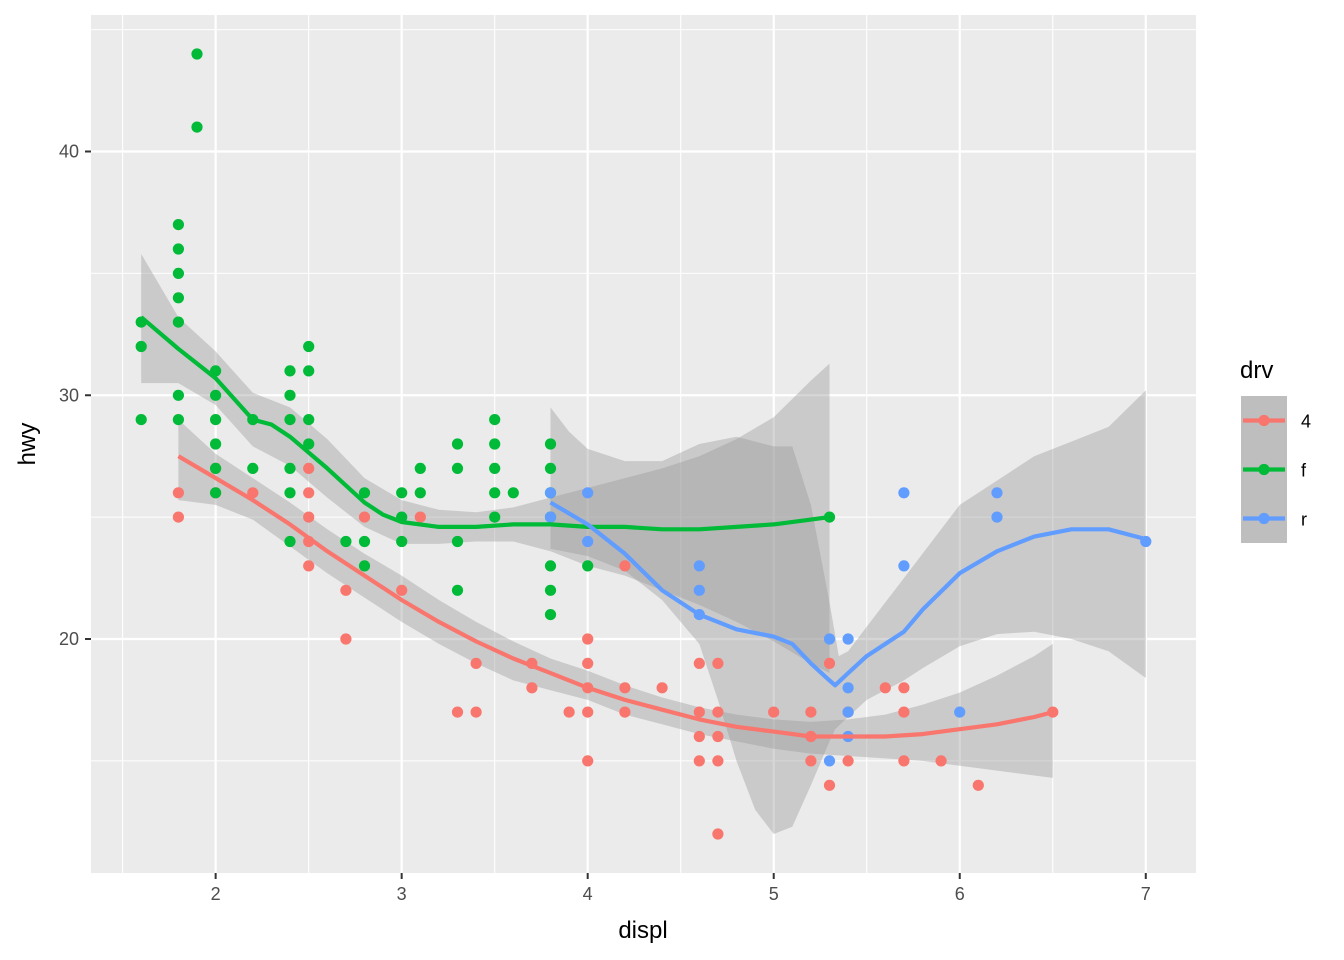 The height and width of the screenshot is (960, 1344). I want to click on x-tick-label: 3, so click(402, 894).